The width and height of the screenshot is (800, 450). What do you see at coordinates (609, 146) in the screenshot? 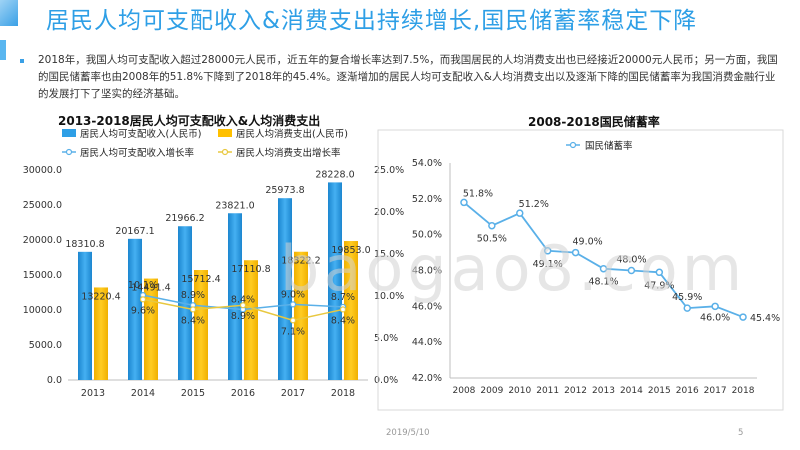
I see `savings-legend-label: 国民储蓄率` at bounding box center [609, 146].